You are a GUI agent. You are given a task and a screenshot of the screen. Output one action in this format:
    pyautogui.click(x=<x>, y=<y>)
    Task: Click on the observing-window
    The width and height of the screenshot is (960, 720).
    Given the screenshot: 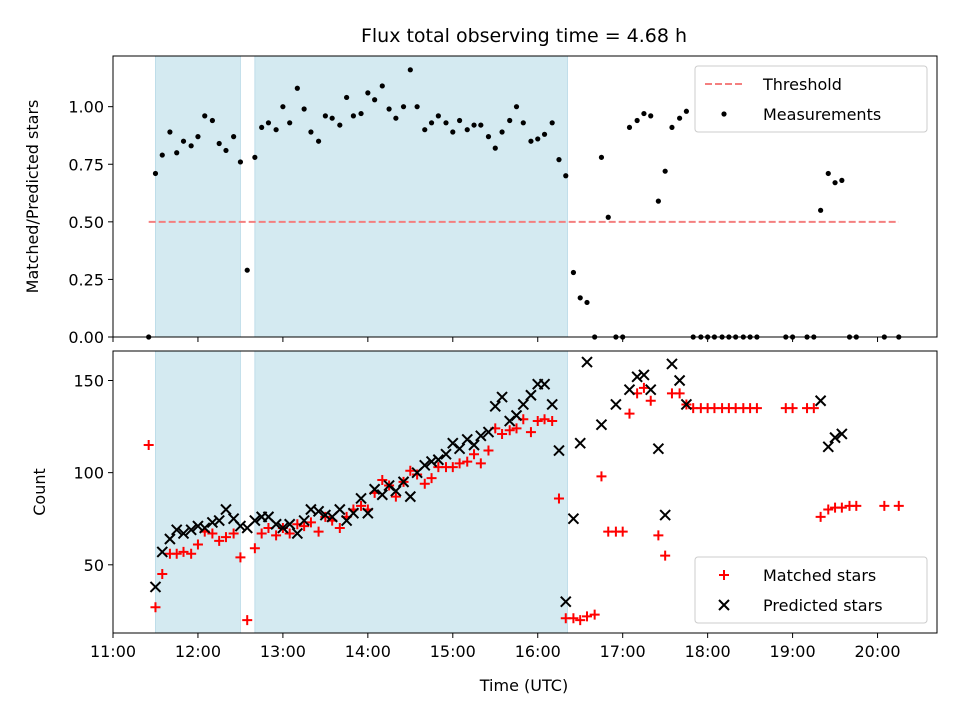 What is the action you would take?
    pyautogui.click(x=198, y=492)
    